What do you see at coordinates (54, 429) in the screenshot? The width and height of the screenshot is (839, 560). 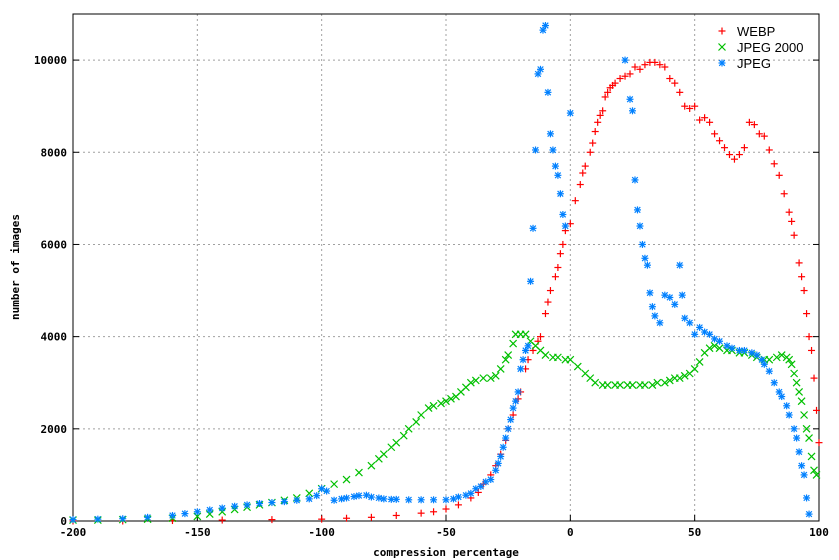 I see `y-tick-label: 2000` at bounding box center [54, 429].